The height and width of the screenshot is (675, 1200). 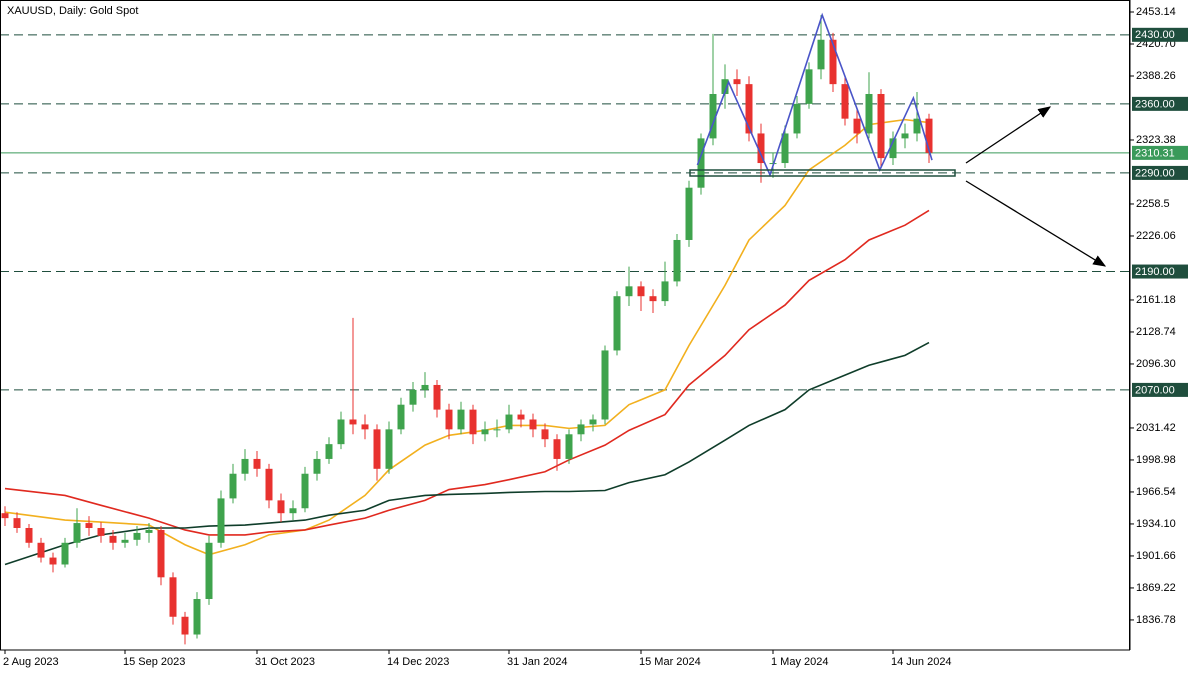 What do you see at coordinates (1156, 620) in the screenshot?
I see `y-tick-label: 1836.78` at bounding box center [1156, 620].